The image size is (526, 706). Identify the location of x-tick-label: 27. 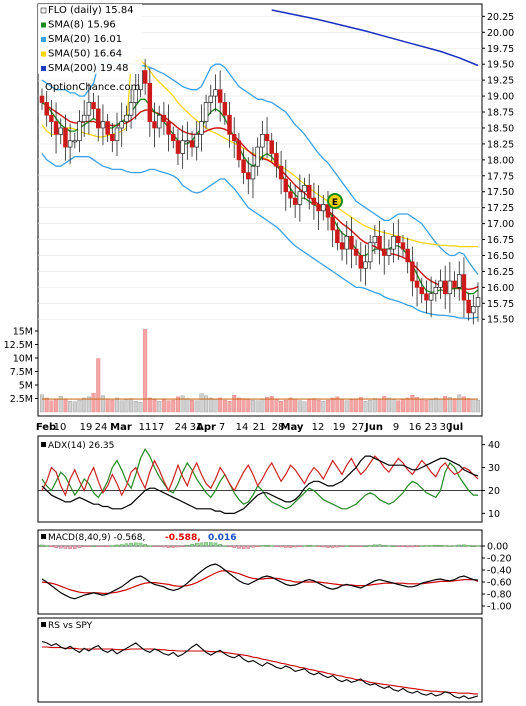
(358, 427).